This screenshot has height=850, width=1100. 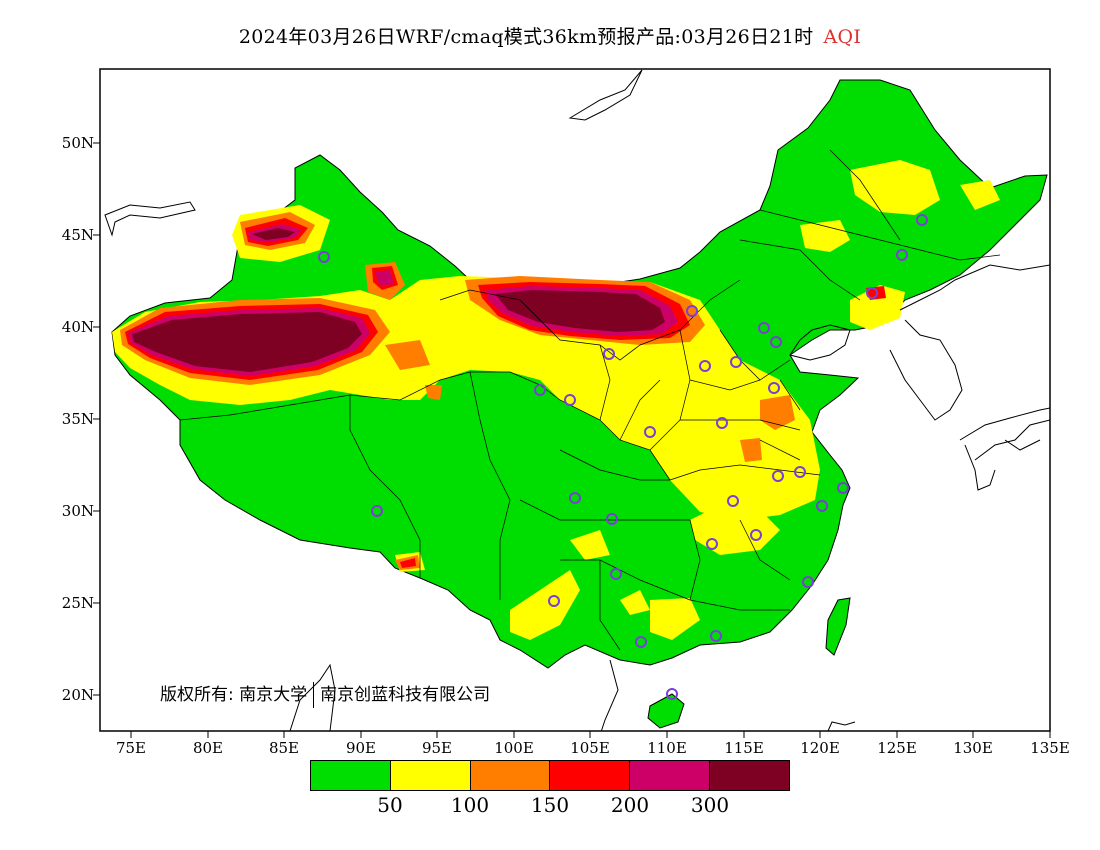 I want to click on lon-tick-label: 135E, so click(x=1050, y=748).